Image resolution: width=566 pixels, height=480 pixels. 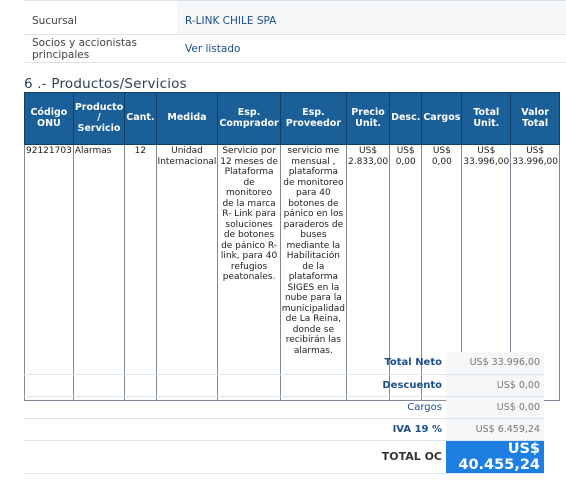 I want to click on total-row-iva: IVA 19 % US$ 6.459,24, so click(x=284, y=429).